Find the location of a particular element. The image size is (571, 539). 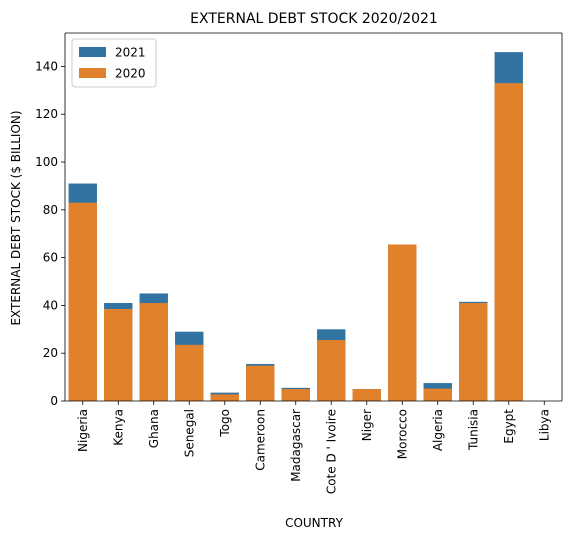

legend-label-2021: 2021 is located at coordinates (130, 53).